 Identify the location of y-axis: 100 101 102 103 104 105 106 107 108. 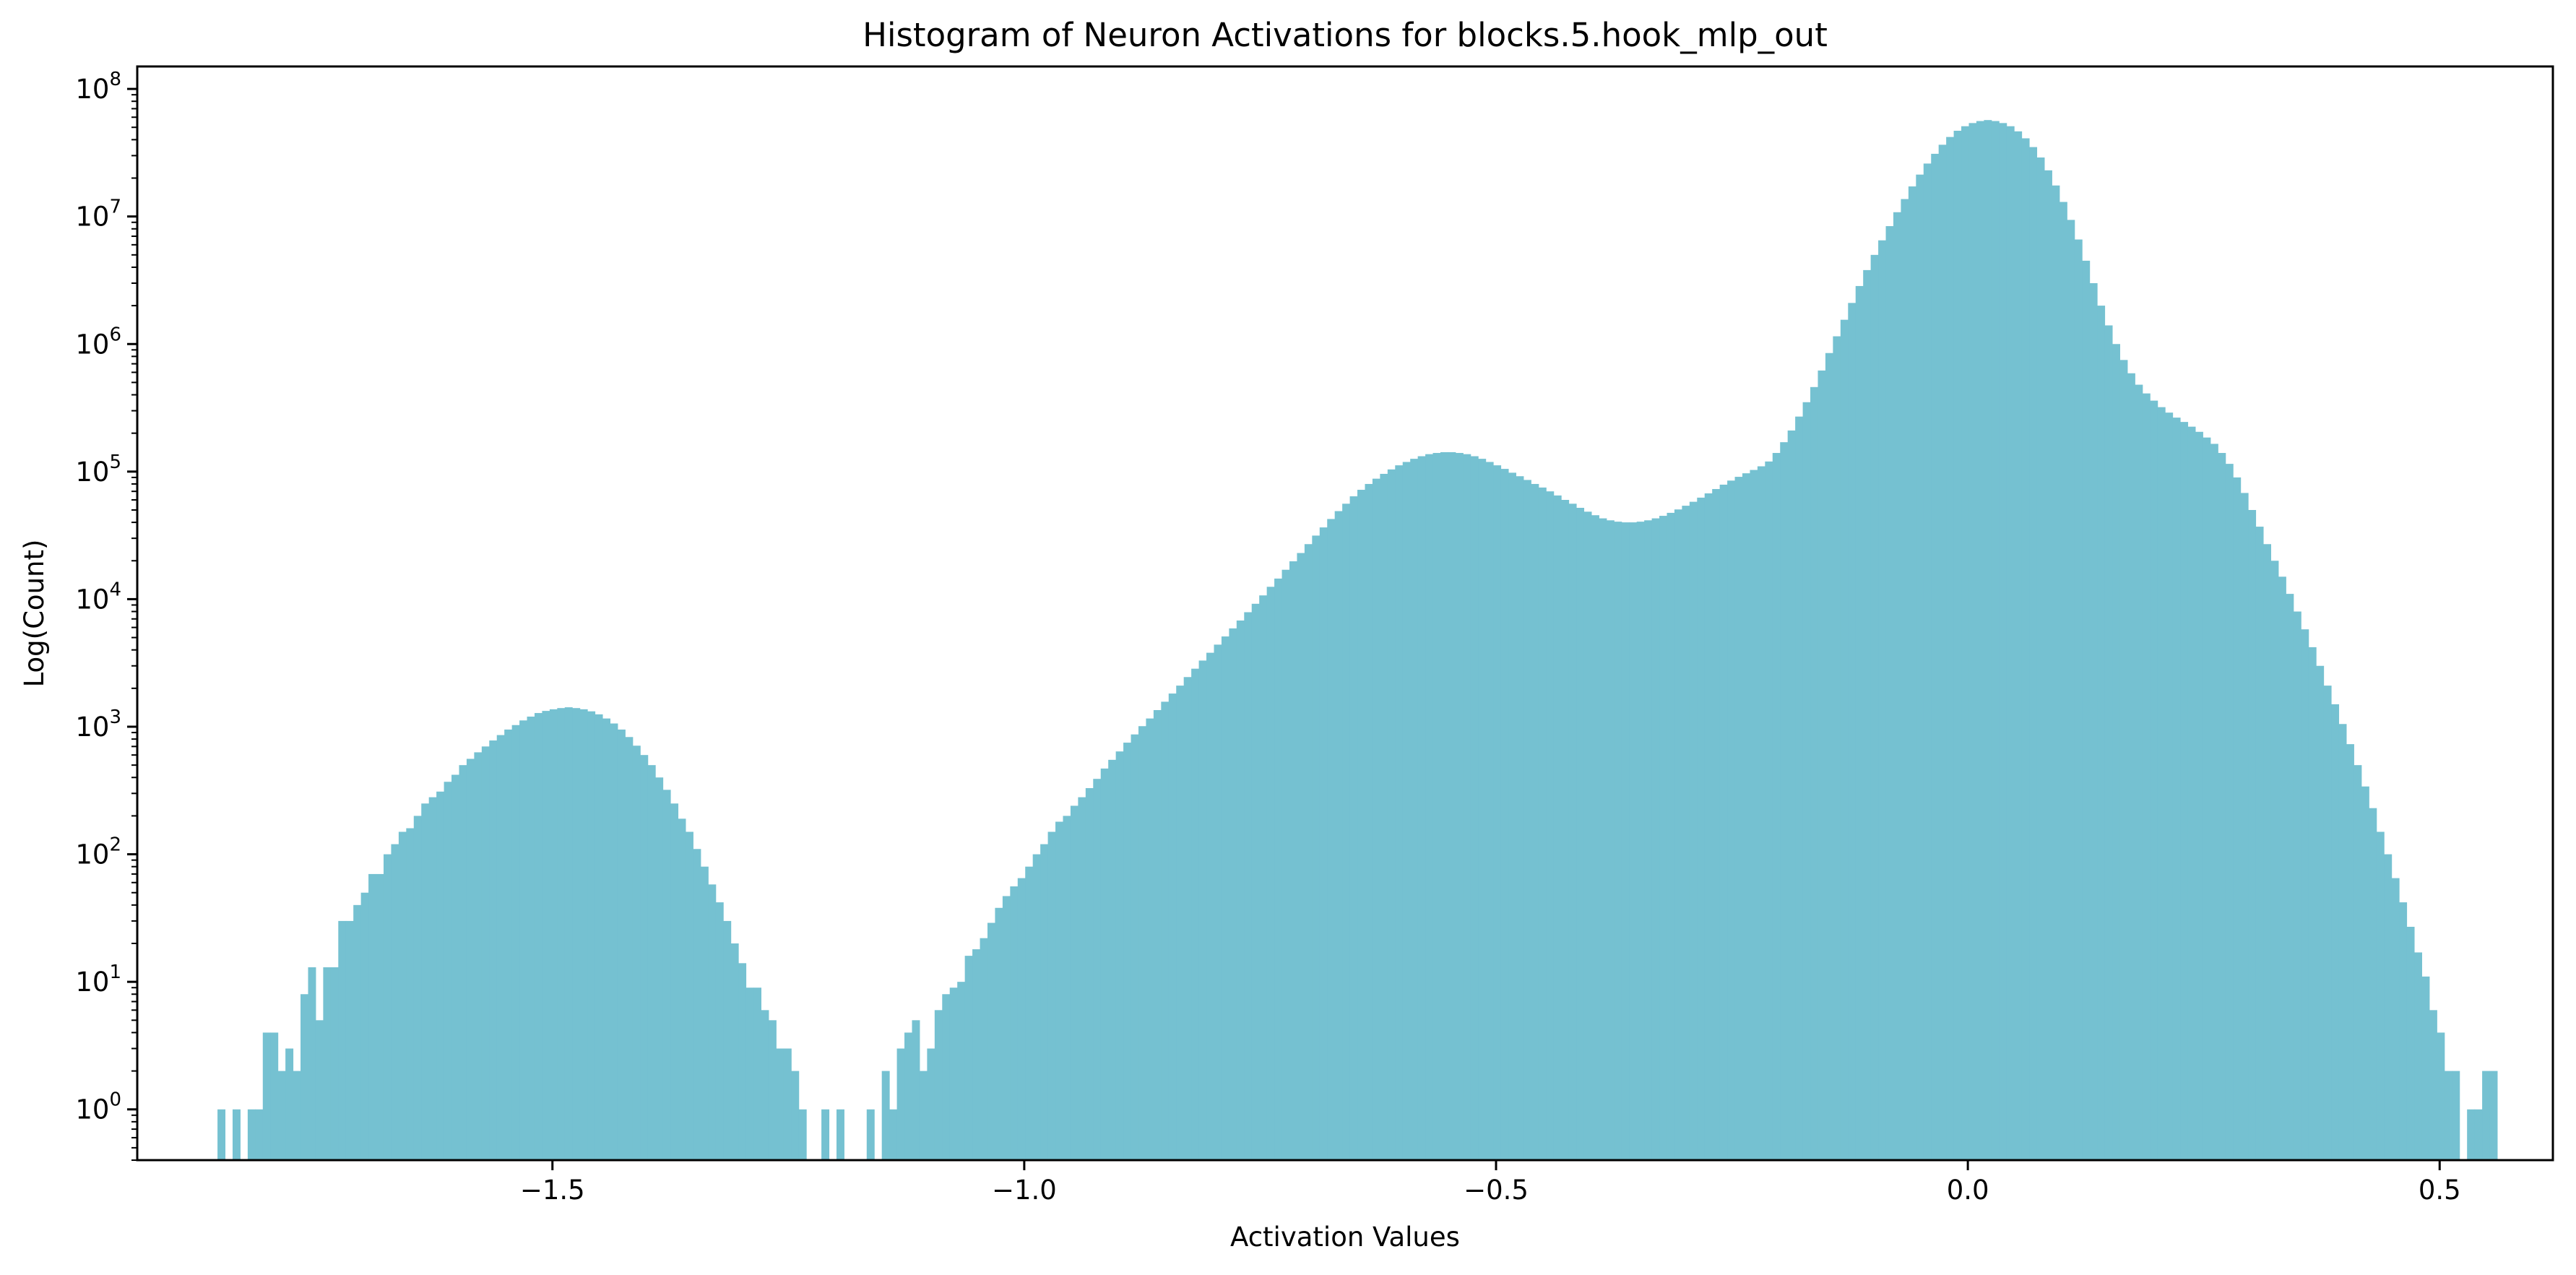
(106, 615).